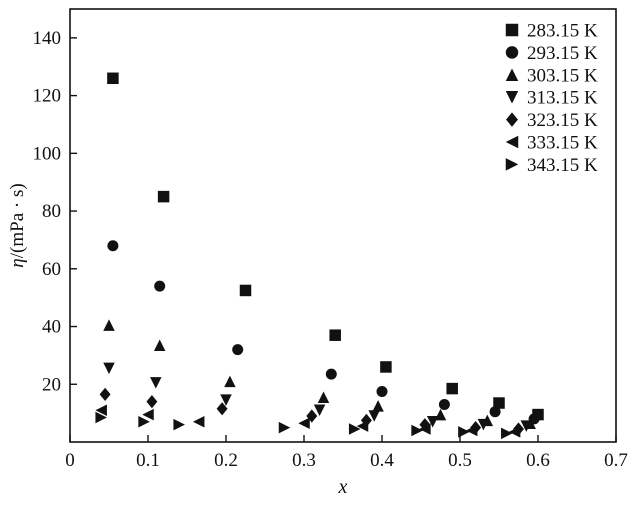 Image resolution: width=635 pixels, height=507 pixels. Describe the element at coordinates (460, 460) in the screenshot. I see `x-tick-label: 0.5` at that location.